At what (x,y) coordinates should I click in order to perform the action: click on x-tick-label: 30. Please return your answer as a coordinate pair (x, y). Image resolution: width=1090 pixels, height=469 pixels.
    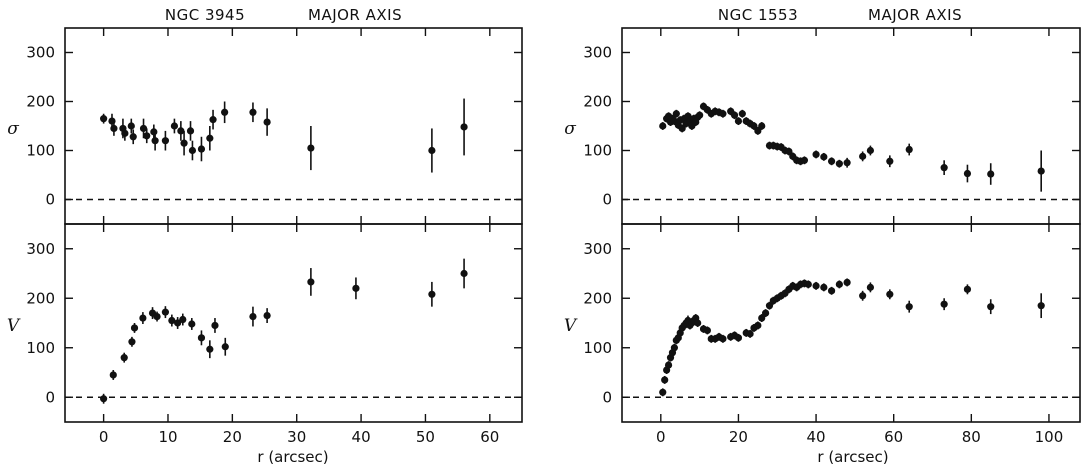
    Looking at the image, I should click on (296, 437).